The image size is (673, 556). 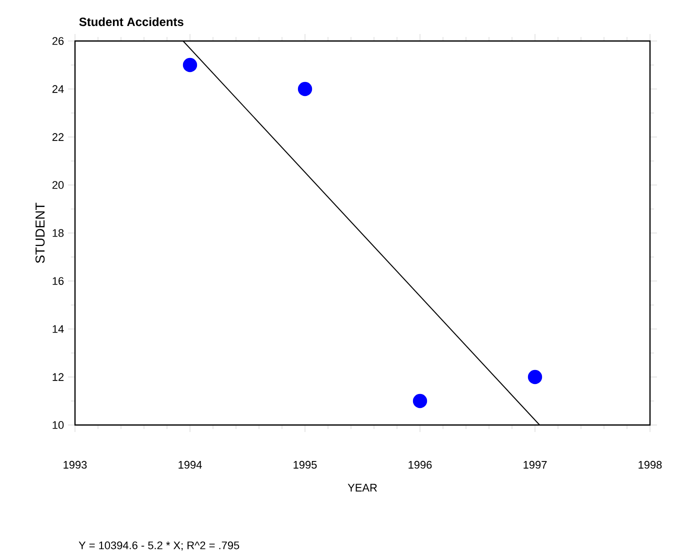 What do you see at coordinates (58, 329) in the screenshot?
I see `y-tick-label: 14` at bounding box center [58, 329].